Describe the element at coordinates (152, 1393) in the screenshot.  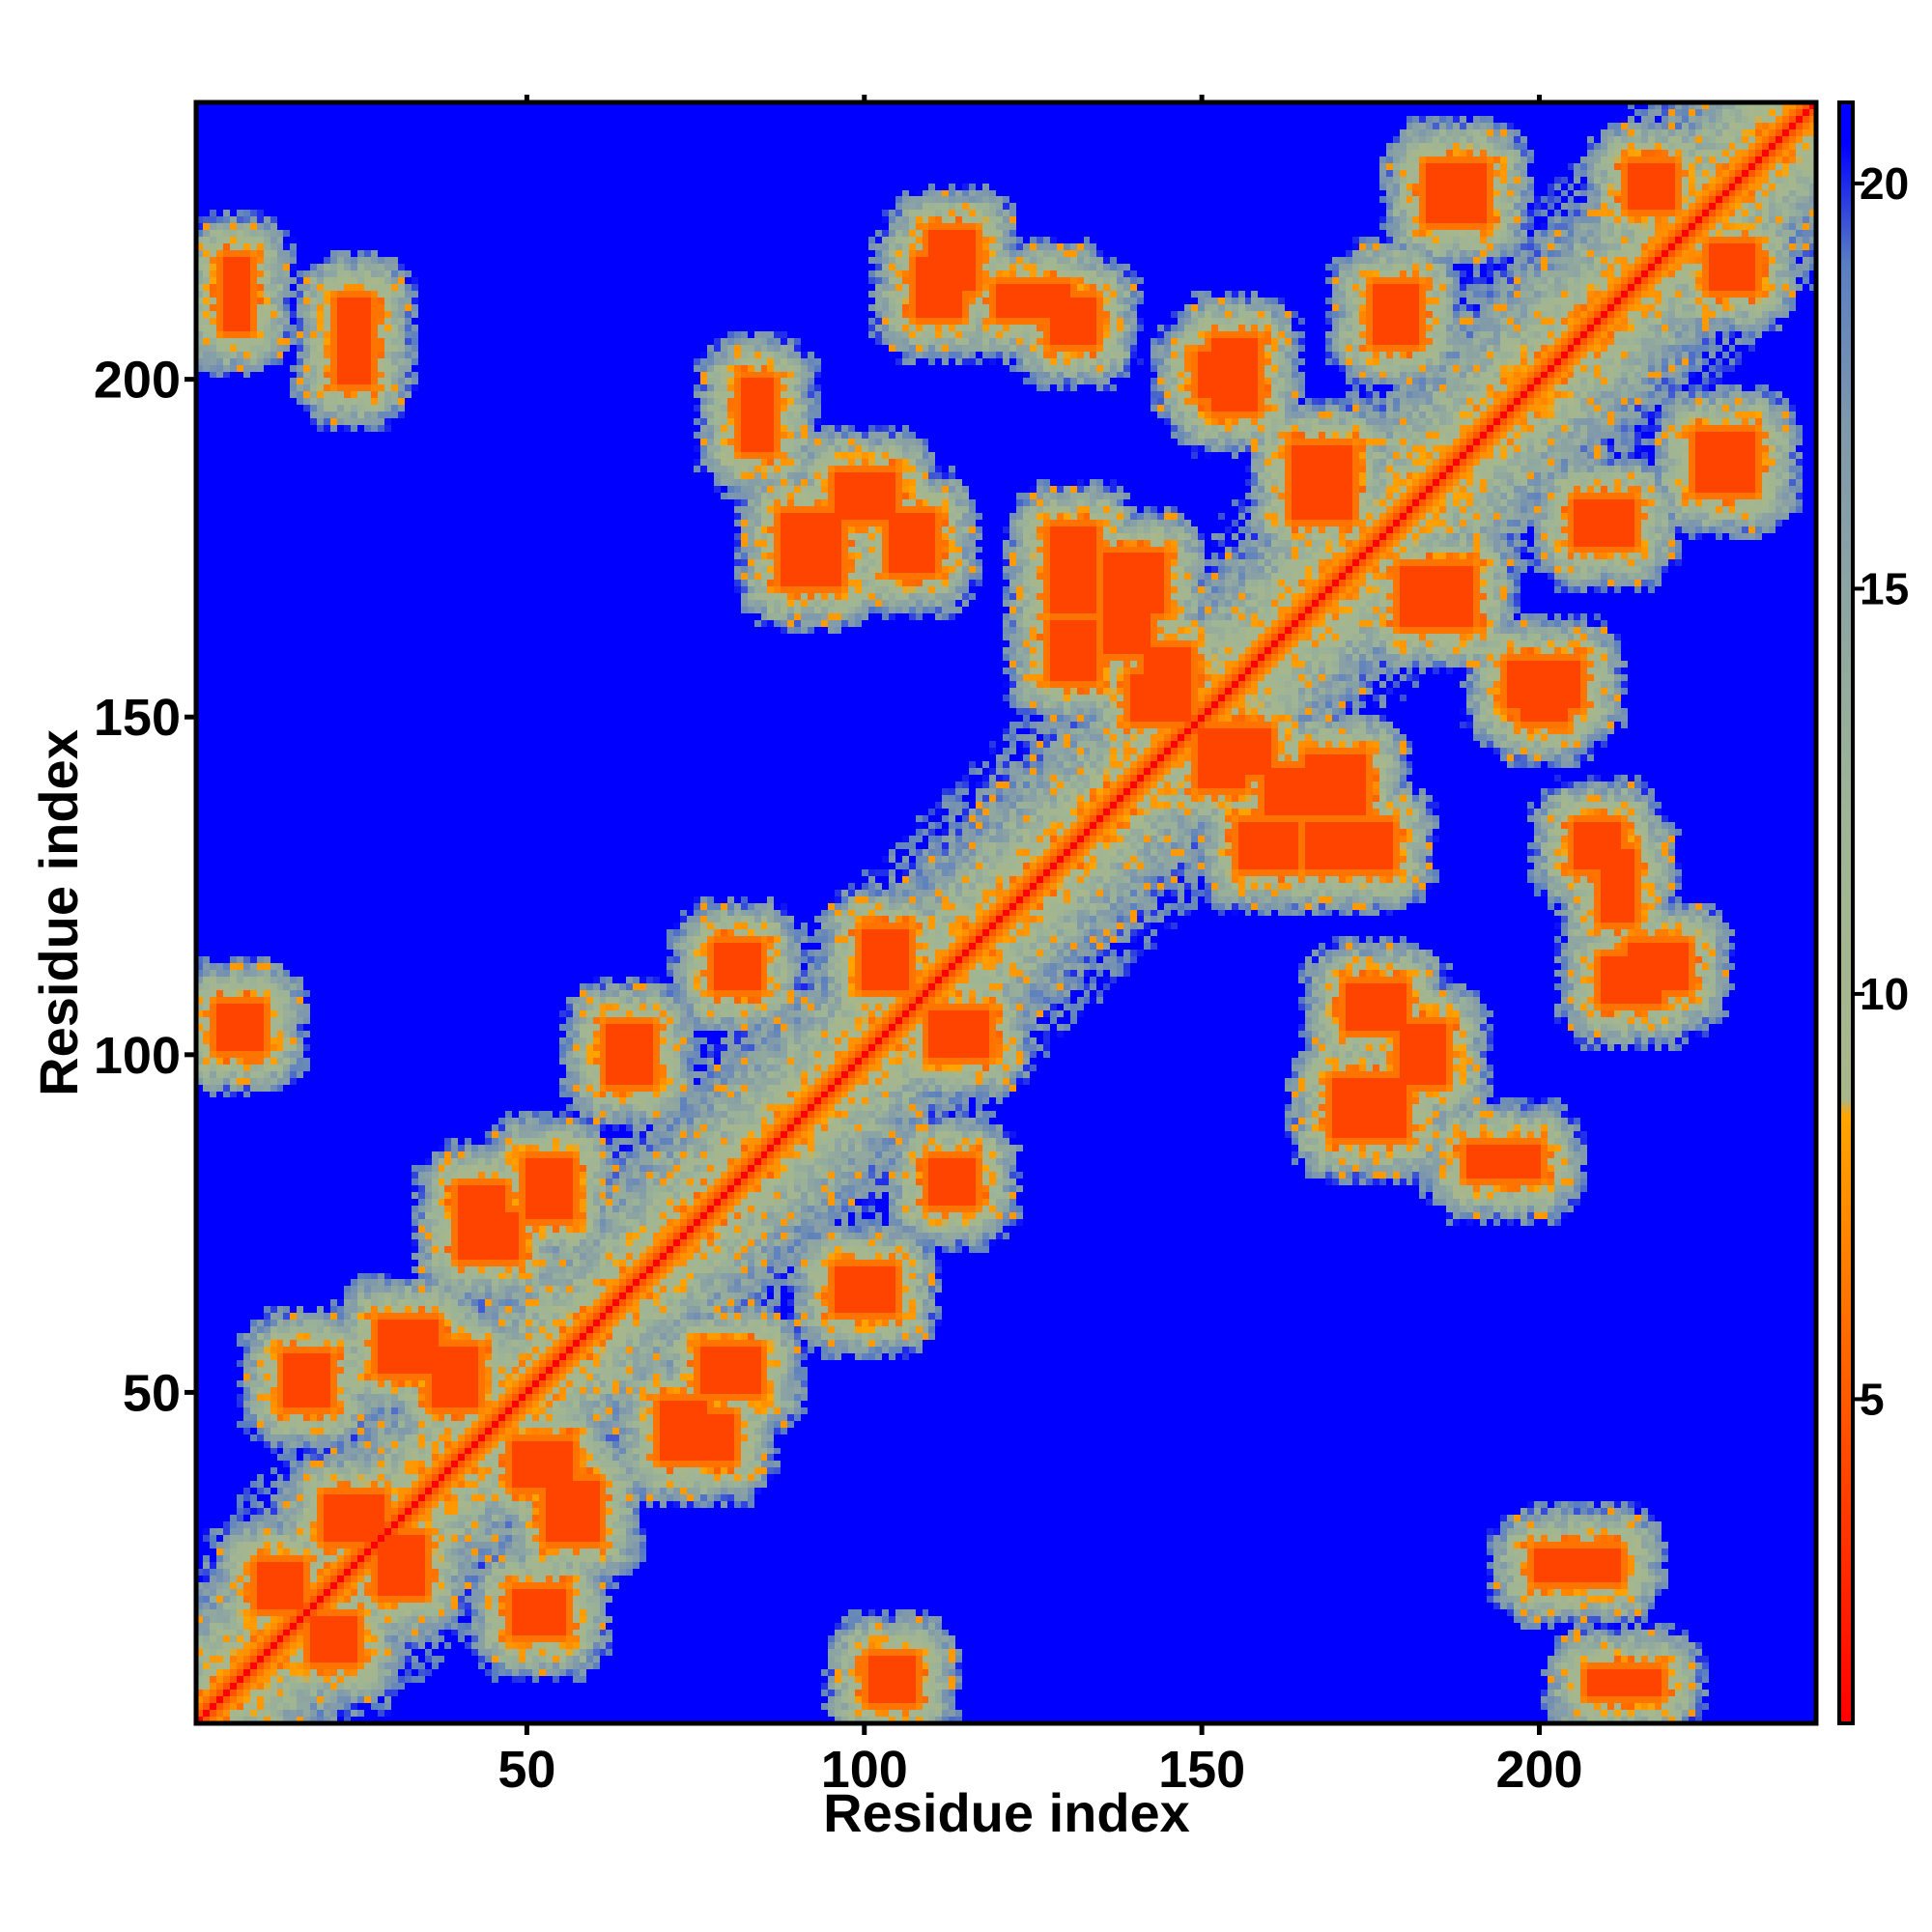
I see `y-tick-label: 50` at that location.